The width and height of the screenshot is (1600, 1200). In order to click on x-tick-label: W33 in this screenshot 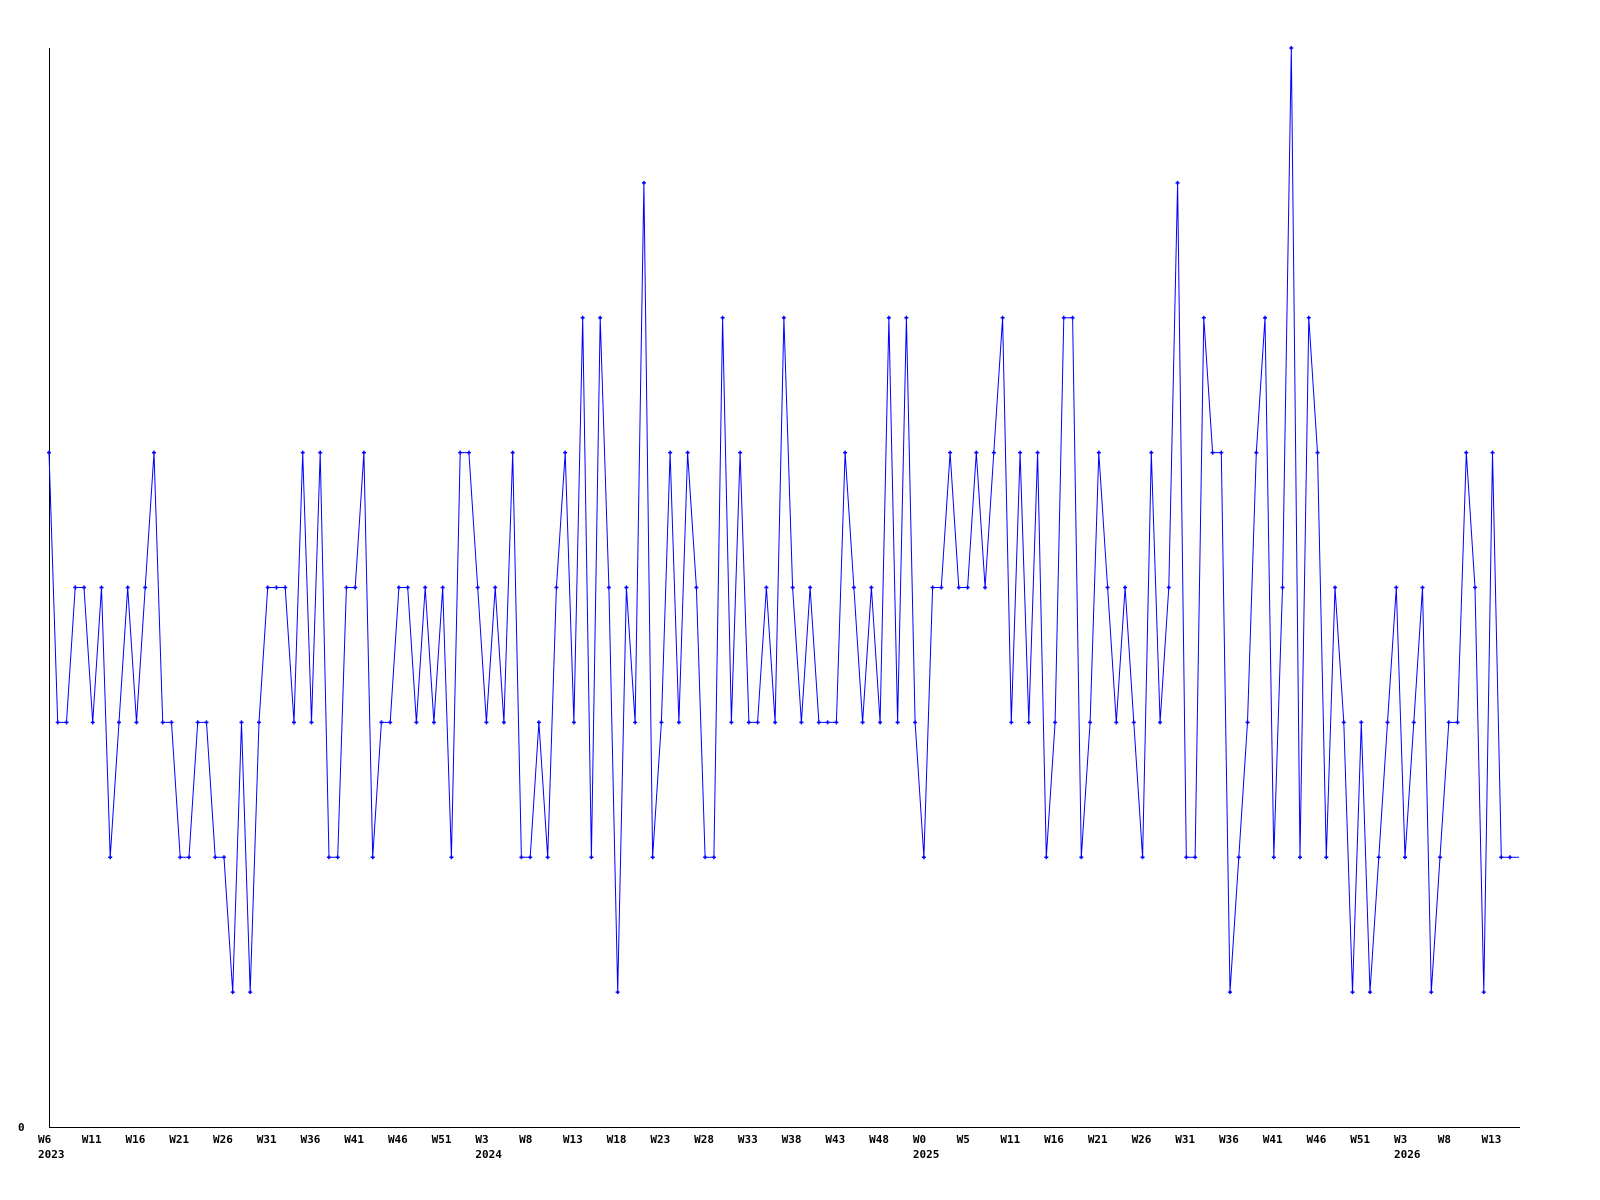, I will do `click(748, 1139)`.